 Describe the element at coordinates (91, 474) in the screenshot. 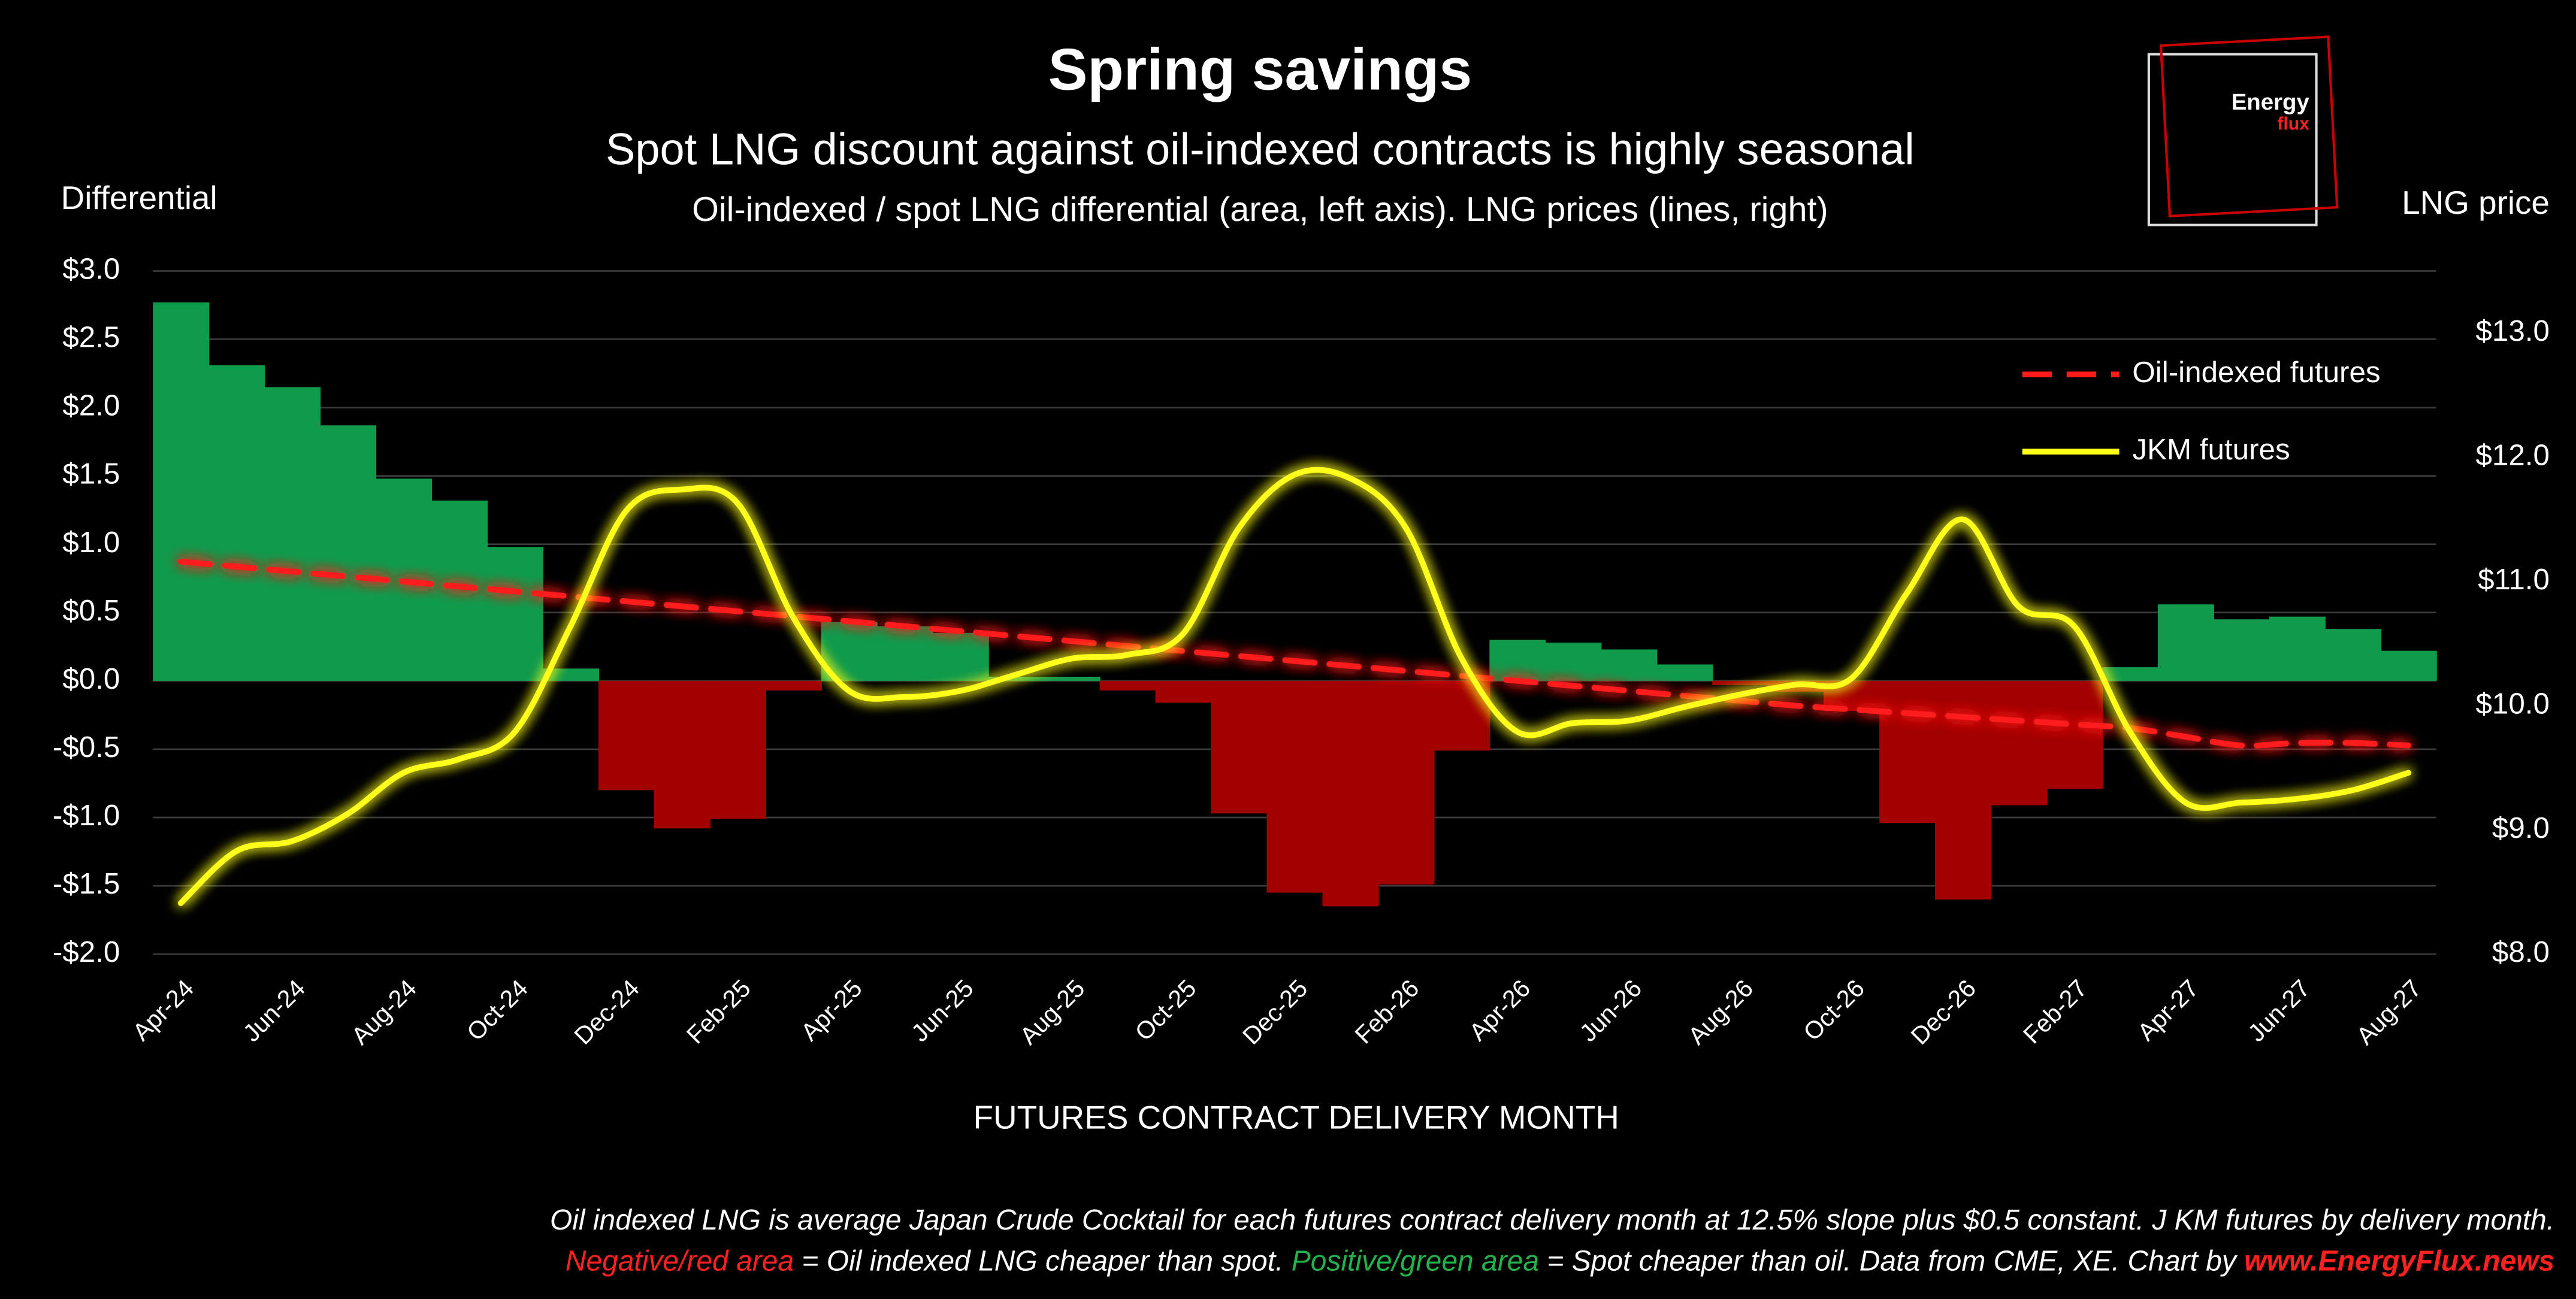

I see `y-tick-label: $1.5` at that location.